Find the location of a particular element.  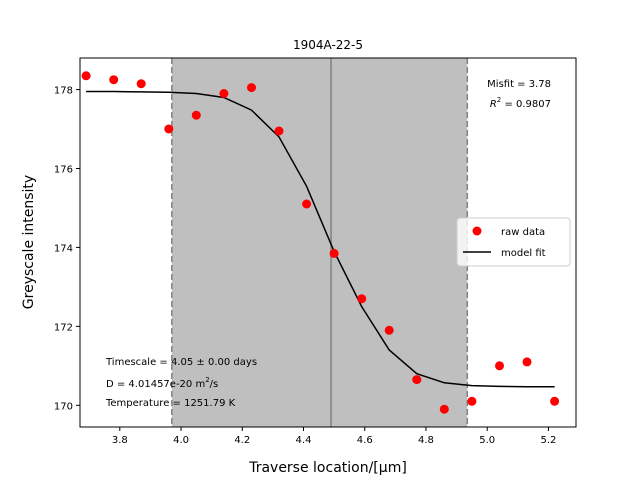

x-tick-label: 4.2 is located at coordinates (242, 440).